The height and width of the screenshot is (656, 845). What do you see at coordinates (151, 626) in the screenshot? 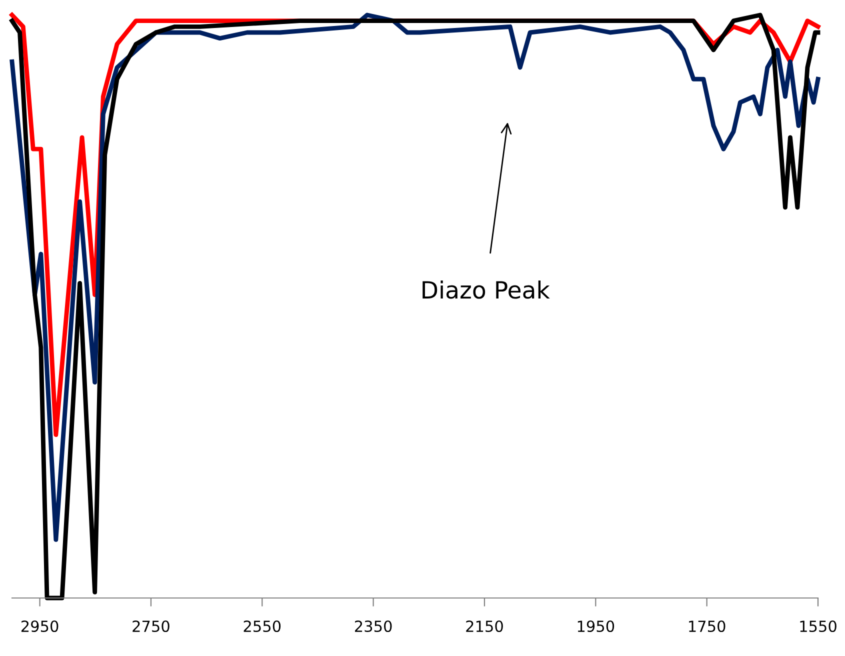
I see `x-tick-label: 2750` at bounding box center [151, 626].